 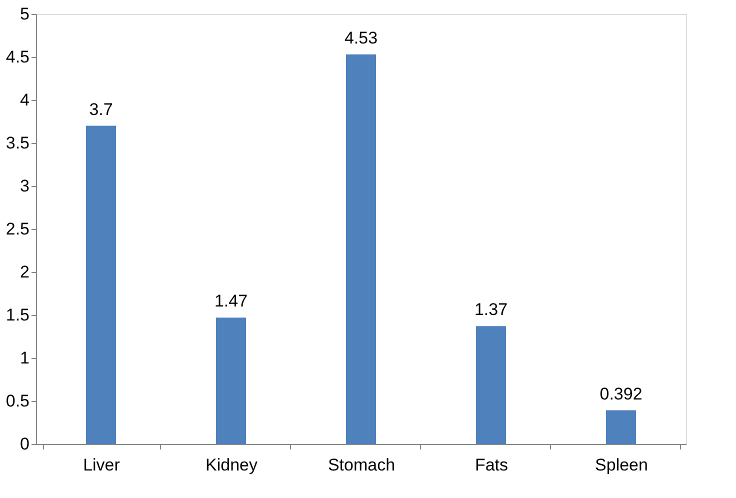 What do you see at coordinates (232, 465) in the screenshot?
I see `x-tick-label: Kidney` at bounding box center [232, 465].